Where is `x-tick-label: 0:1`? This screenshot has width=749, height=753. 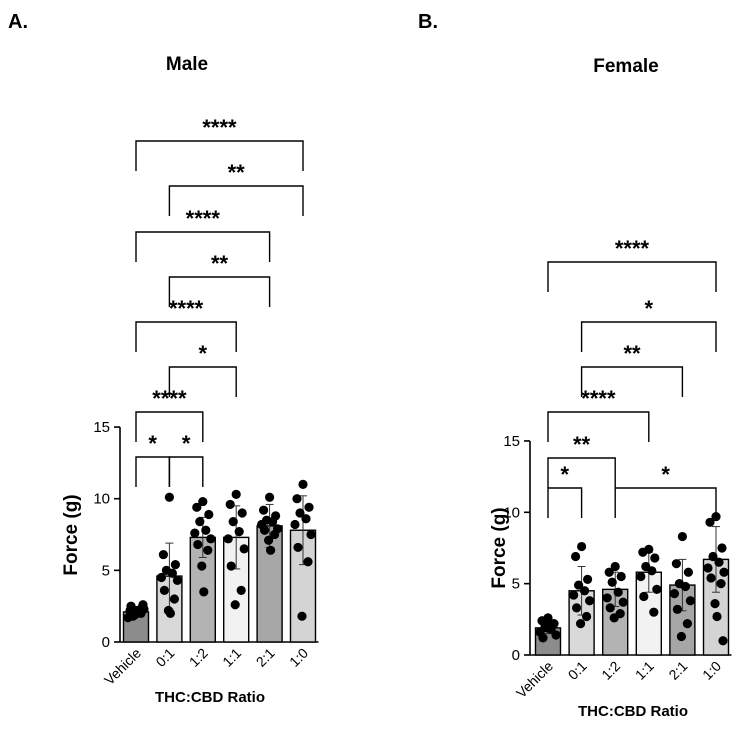 x-tick-label: 0:1 is located at coordinates (577, 670).